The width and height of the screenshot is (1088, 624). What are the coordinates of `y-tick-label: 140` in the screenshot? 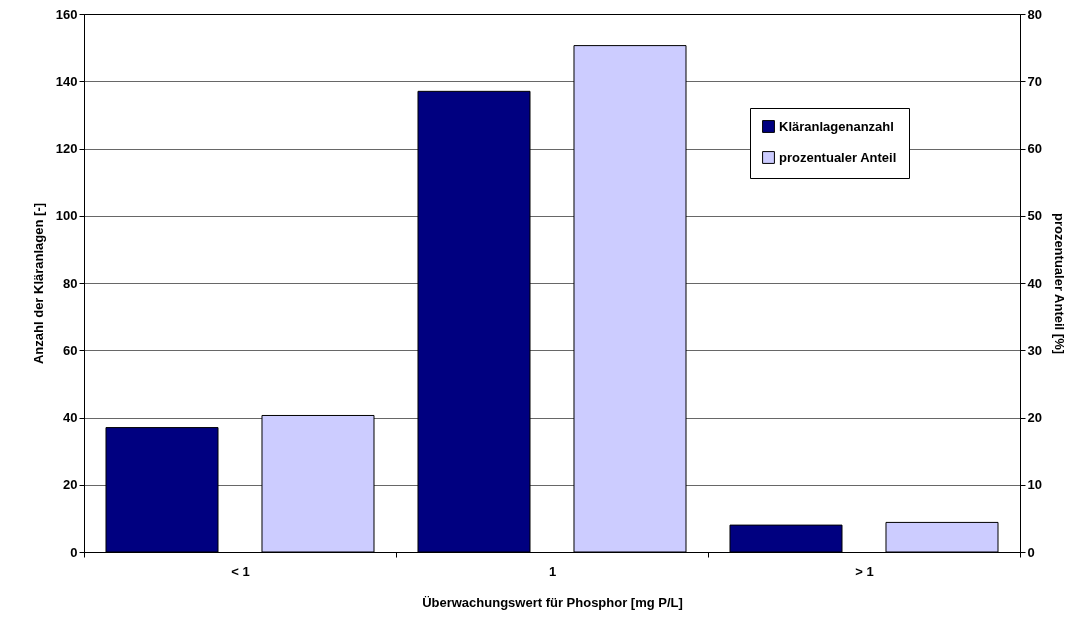 It's located at (66, 81).